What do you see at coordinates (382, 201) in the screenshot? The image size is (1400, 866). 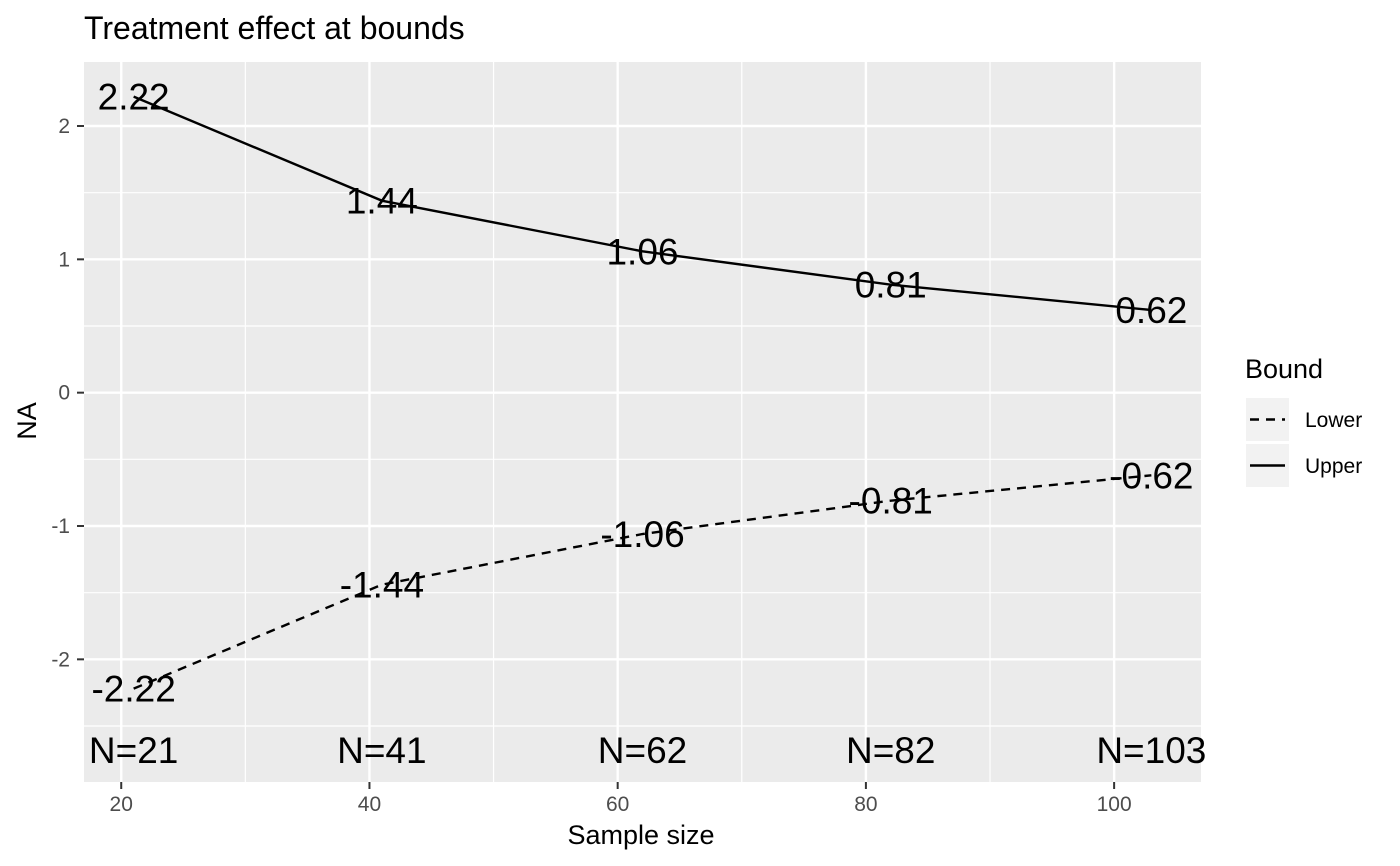 I see `data-label-upper: 1.44` at bounding box center [382, 201].